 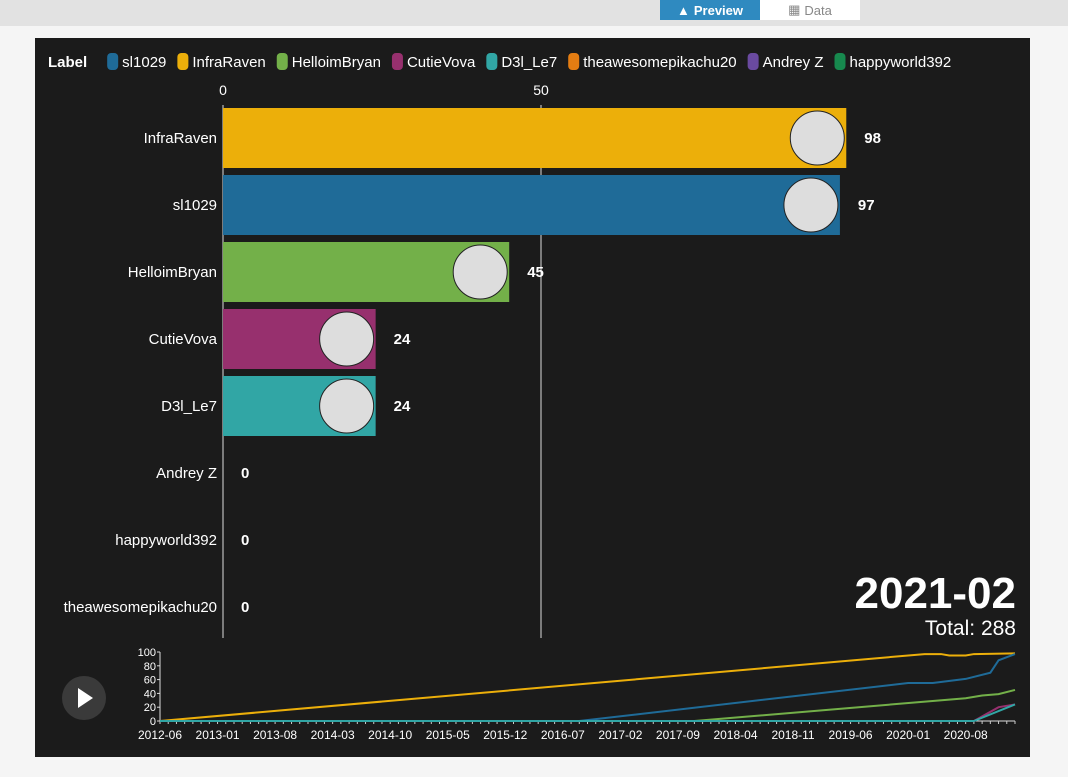 What do you see at coordinates (189, 406) in the screenshot?
I see `bar-label: D3l_Le7` at bounding box center [189, 406].